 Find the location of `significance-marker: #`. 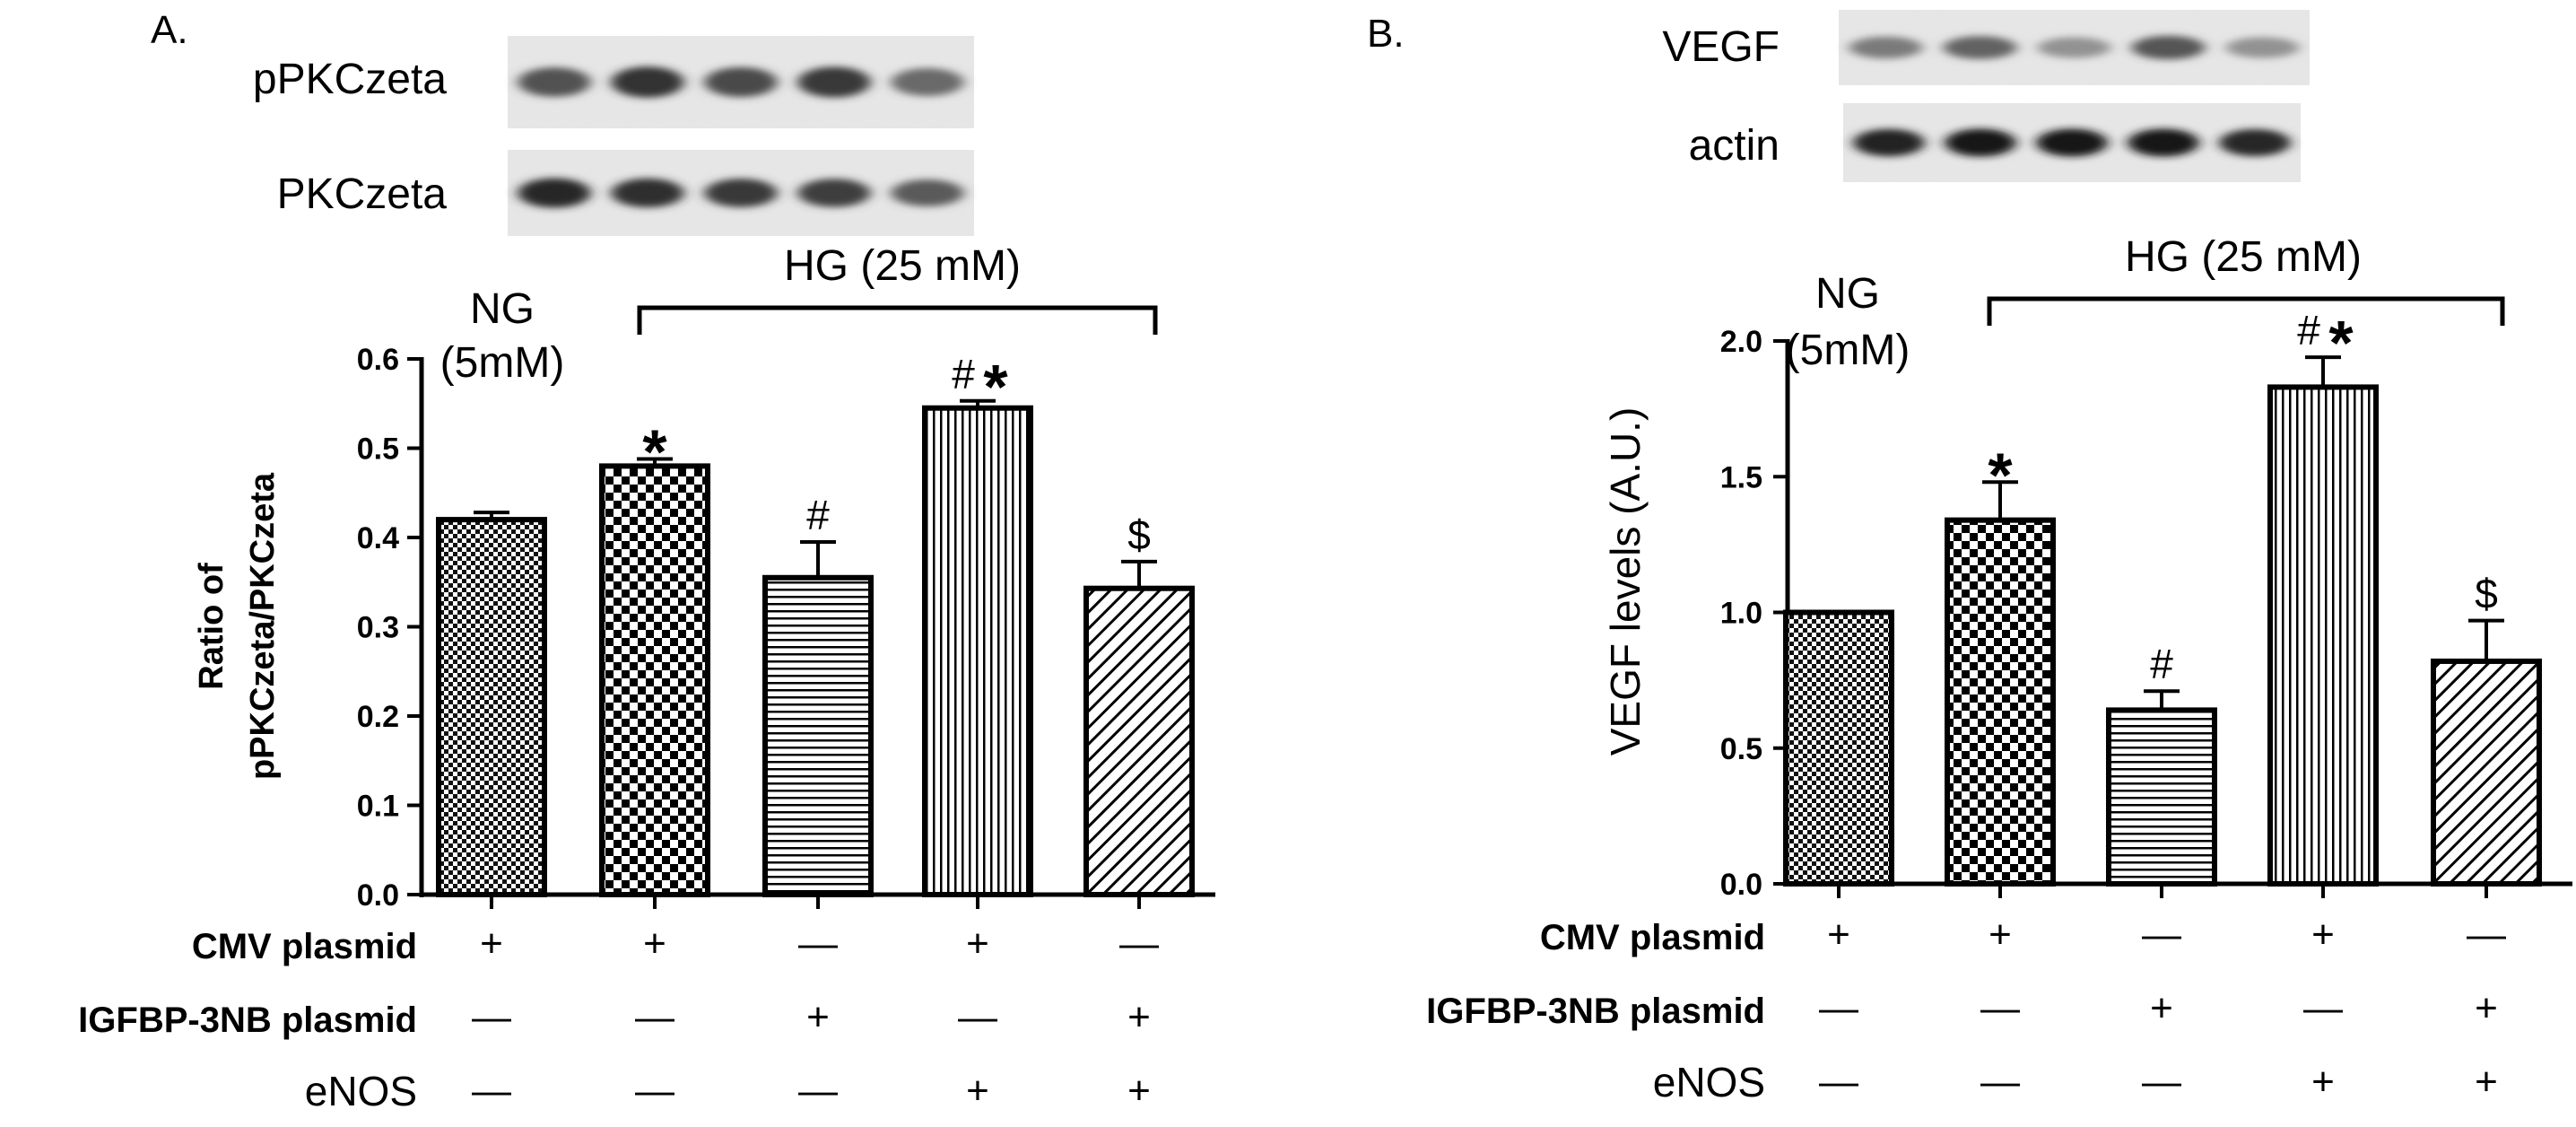

significance-marker: # is located at coordinates (2161, 664).